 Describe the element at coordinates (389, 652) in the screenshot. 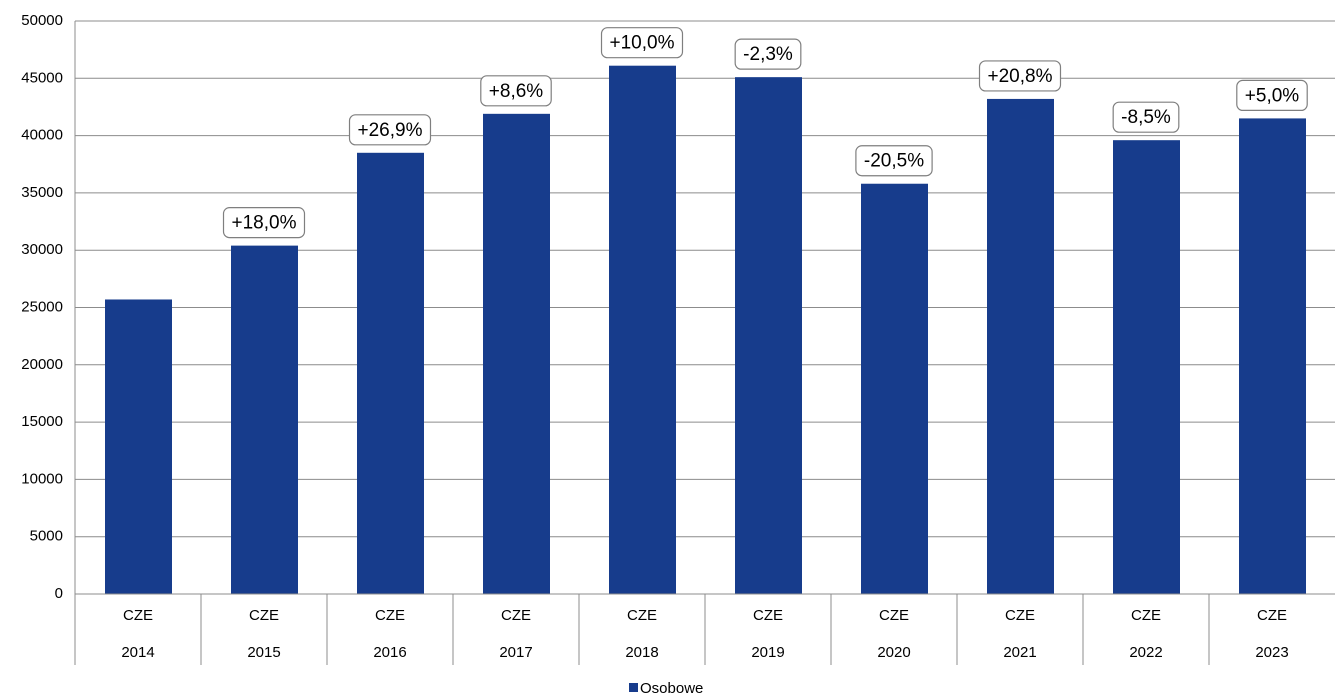

I see `x-tick-label: 2016` at that location.